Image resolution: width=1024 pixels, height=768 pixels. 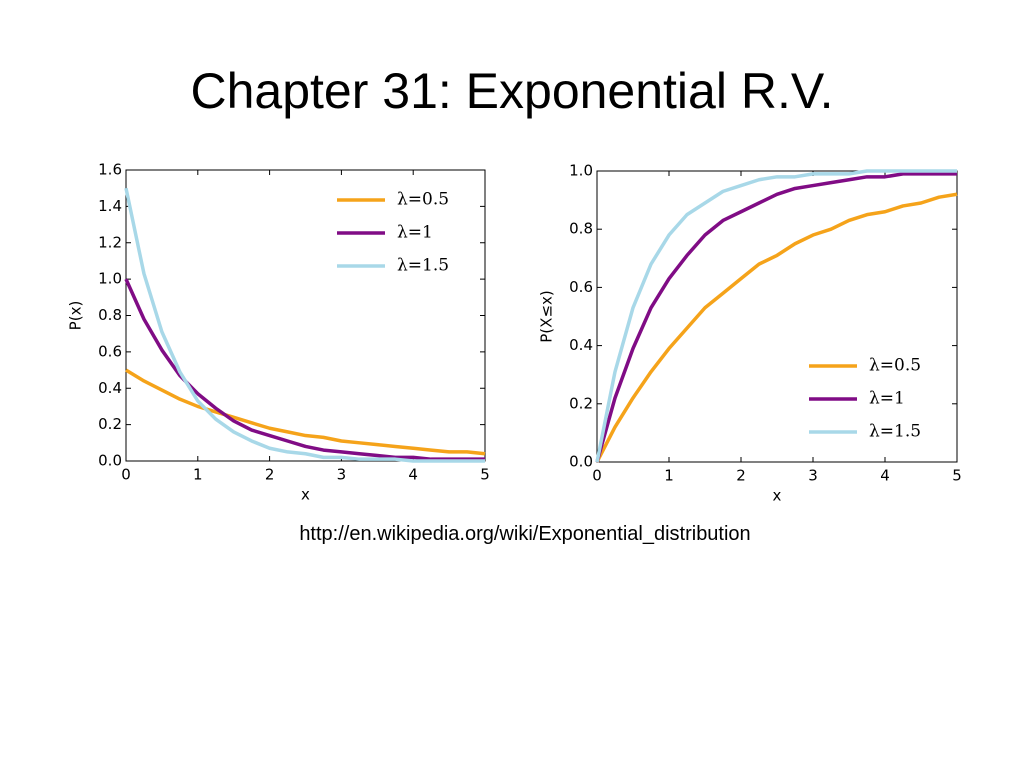 What do you see at coordinates (110, 206) in the screenshot?
I see `y-tick-label: 1.4` at bounding box center [110, 206].